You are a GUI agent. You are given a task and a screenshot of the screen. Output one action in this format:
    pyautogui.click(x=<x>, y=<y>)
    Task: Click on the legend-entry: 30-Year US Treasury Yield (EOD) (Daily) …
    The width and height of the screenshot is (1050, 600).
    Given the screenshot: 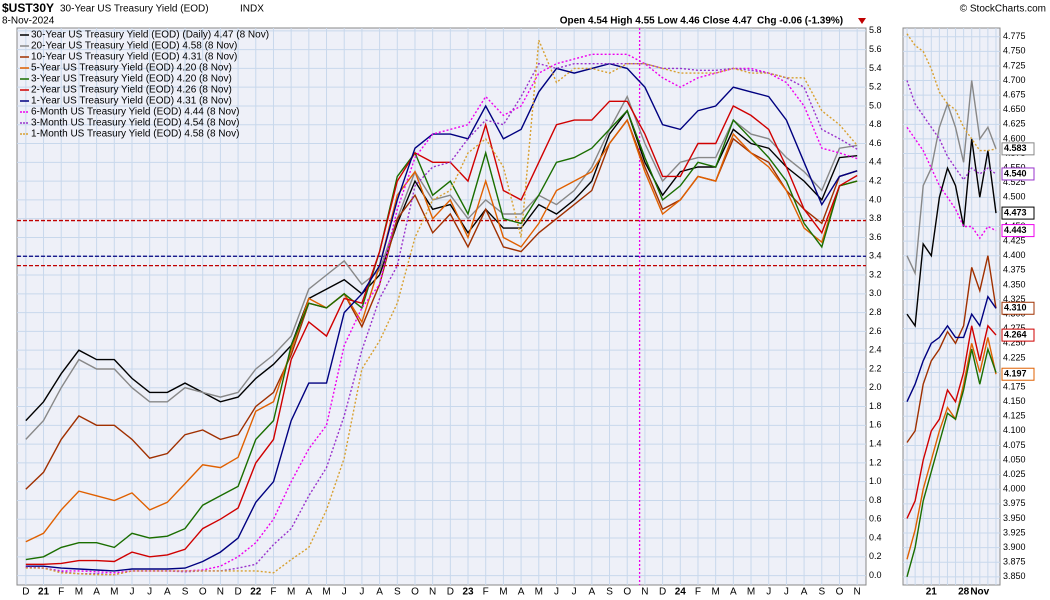 What is the action you would take?
    pyautogui.click(x=150, y=35)
    